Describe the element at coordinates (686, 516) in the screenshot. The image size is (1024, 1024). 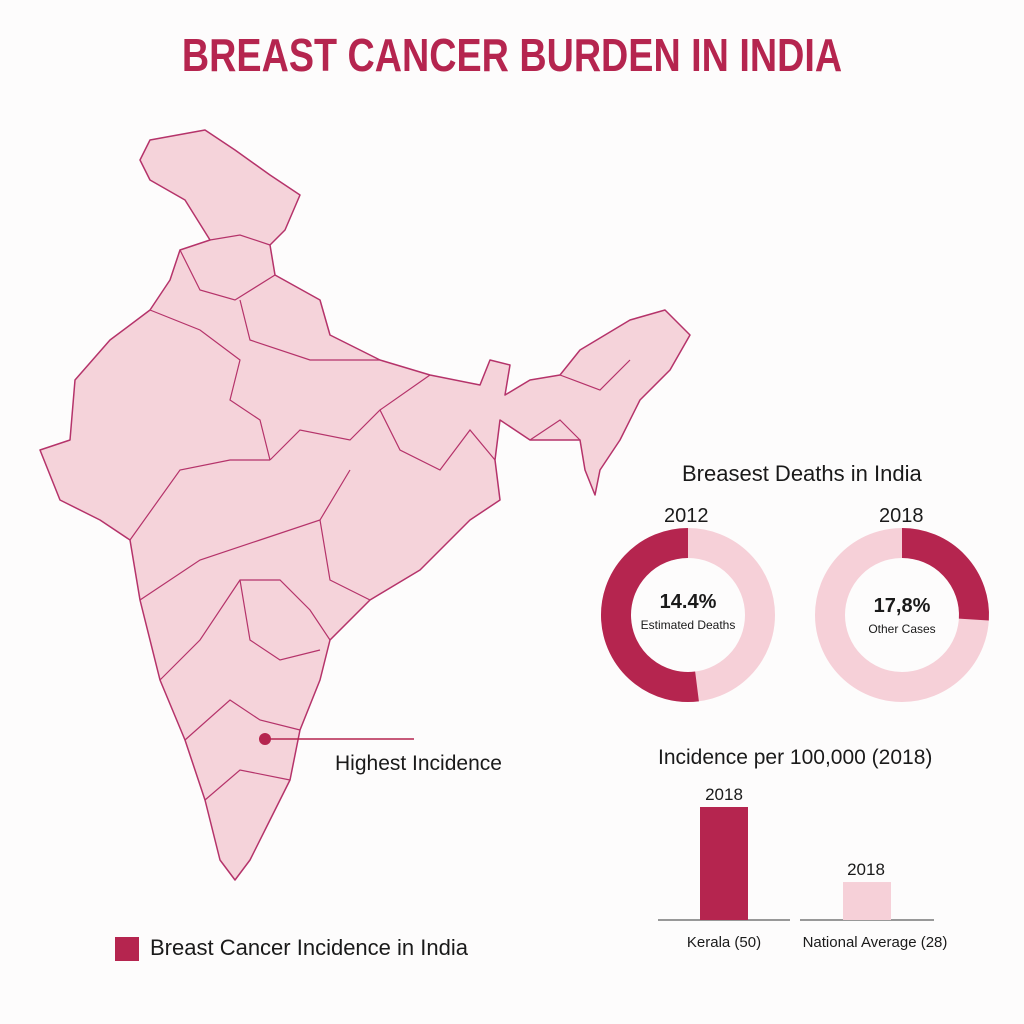
I see `donut-2012-year: 2012` at that location.